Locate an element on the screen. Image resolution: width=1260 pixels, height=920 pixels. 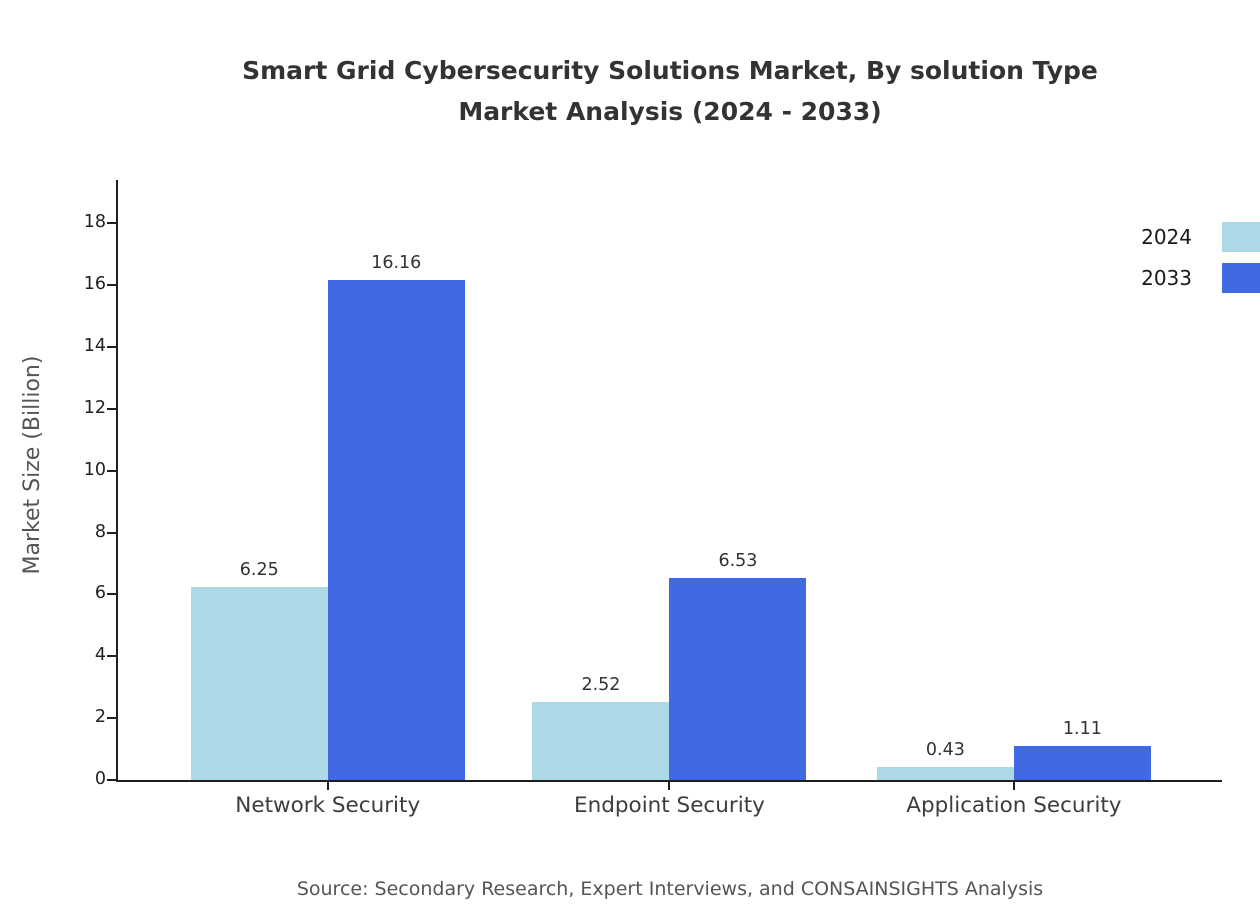
bar-value-label: 1.11 is located at coordinates (1082, 728).